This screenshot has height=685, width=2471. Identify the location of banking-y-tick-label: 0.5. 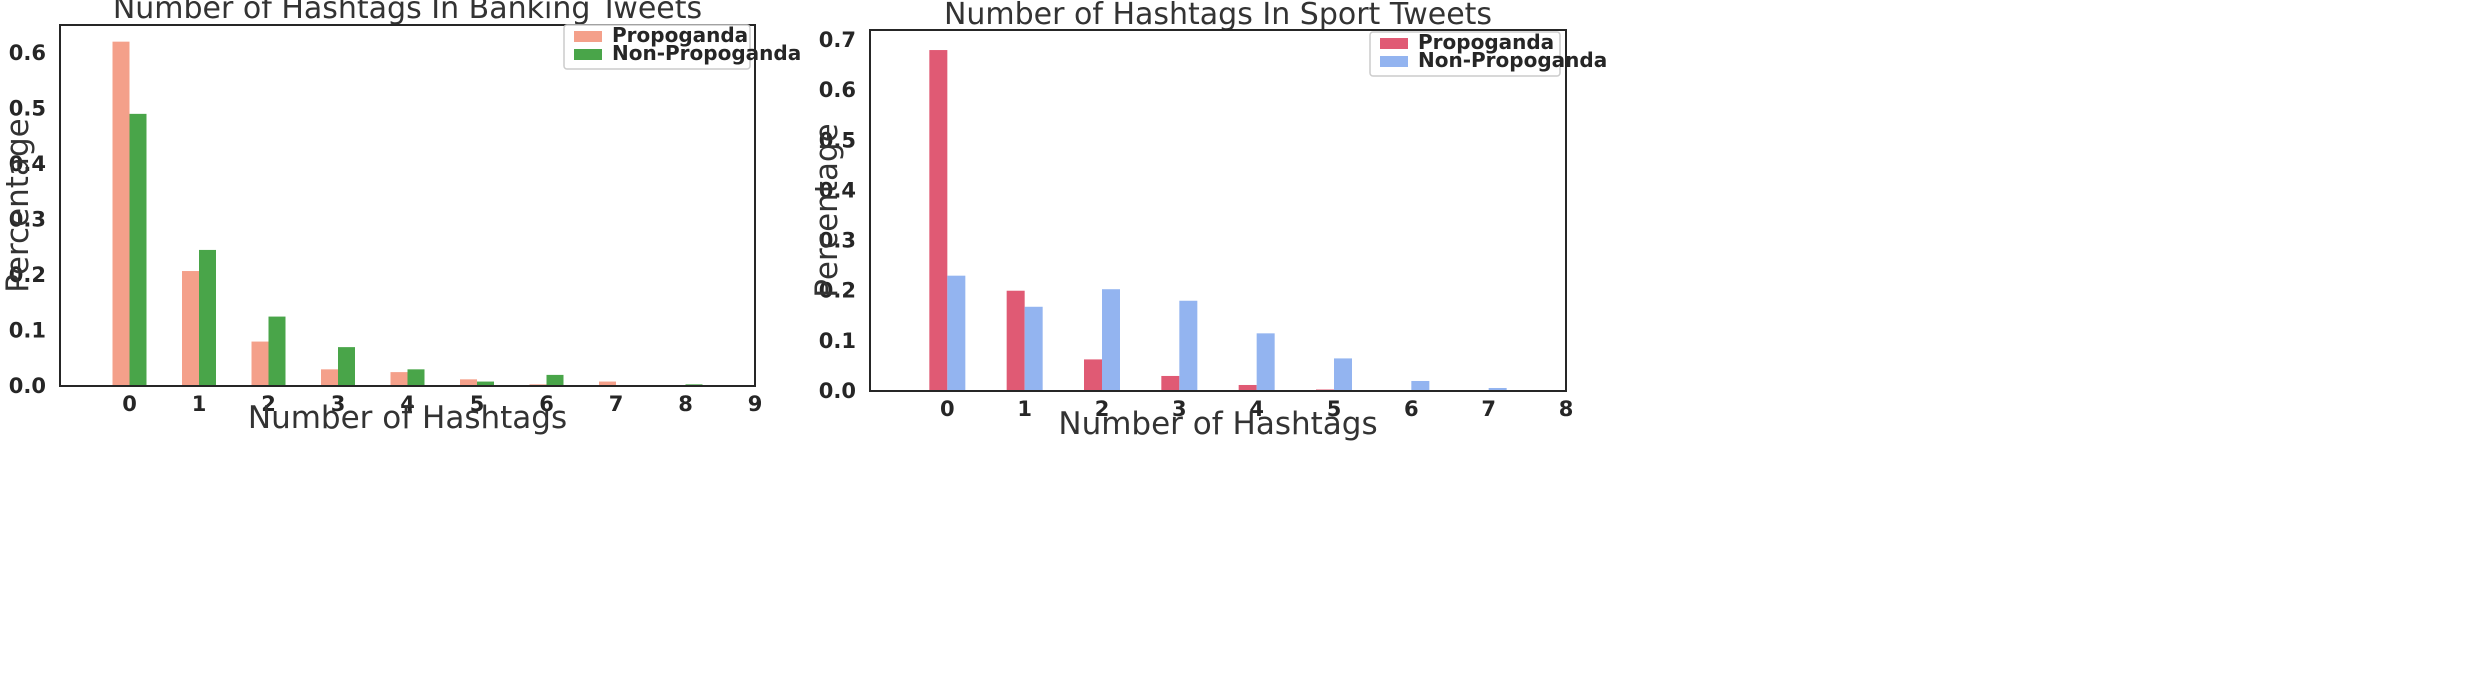
(27, 108).